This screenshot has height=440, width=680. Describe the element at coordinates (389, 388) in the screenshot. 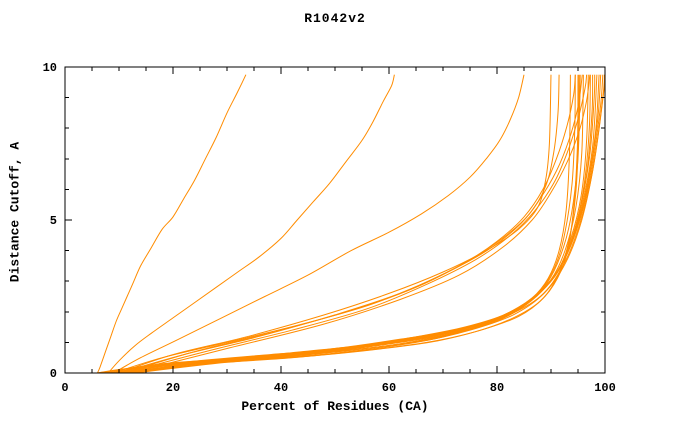

I see `x-tick-label: 60` at that location.